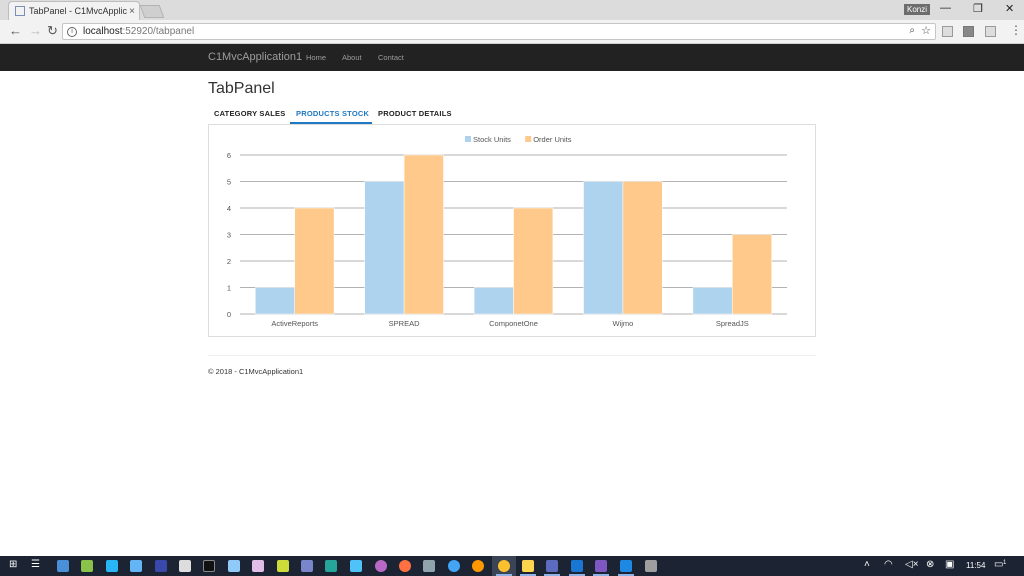 This screenshot has height=576, width=1024. What do you see at coordinates (478, 566) in the screenshot?
I see `firefox-icon` at bounding box center [478, 566].